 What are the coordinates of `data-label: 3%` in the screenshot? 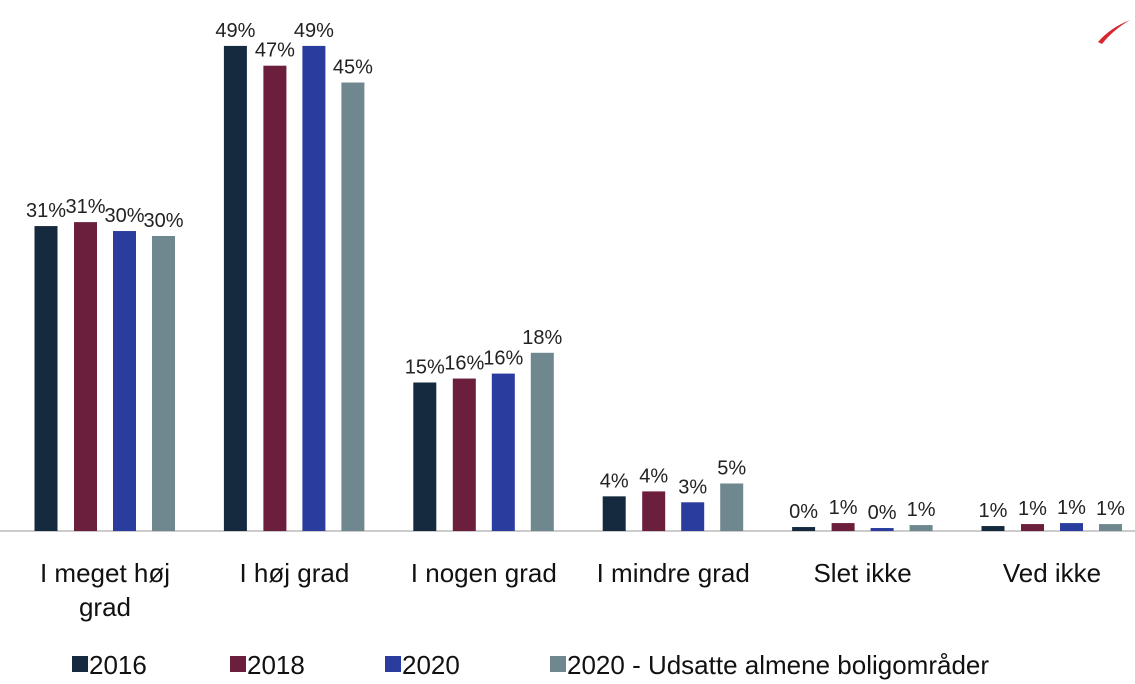 It's located at (692, 487).